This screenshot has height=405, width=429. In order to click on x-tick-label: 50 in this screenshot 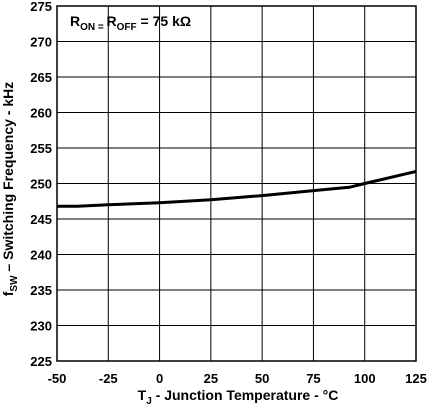, I will do `click(262, 378)`.